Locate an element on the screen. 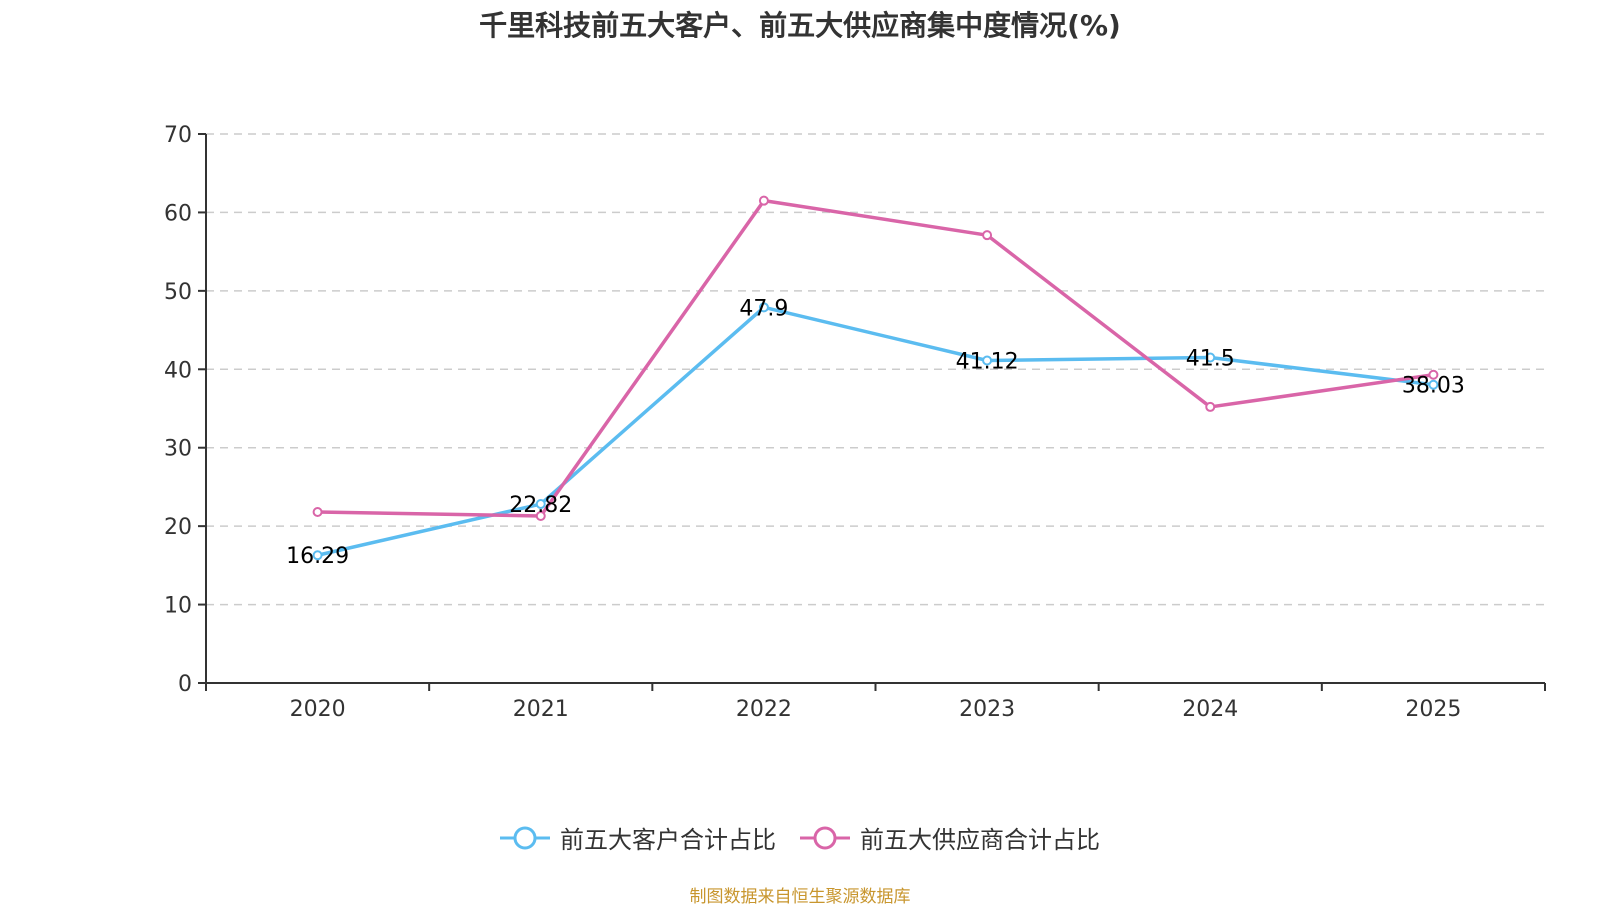  data-label: 41.5 is located at coordinates (1210, 359).